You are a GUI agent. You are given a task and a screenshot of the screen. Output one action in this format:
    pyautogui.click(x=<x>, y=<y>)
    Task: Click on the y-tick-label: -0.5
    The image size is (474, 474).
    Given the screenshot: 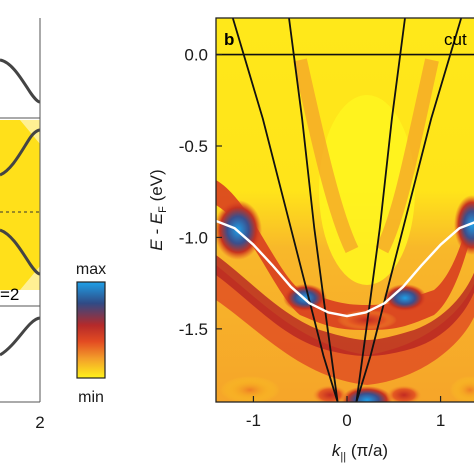 What is the action you would take?
    pyautogui.click(x=193, y=146)
    